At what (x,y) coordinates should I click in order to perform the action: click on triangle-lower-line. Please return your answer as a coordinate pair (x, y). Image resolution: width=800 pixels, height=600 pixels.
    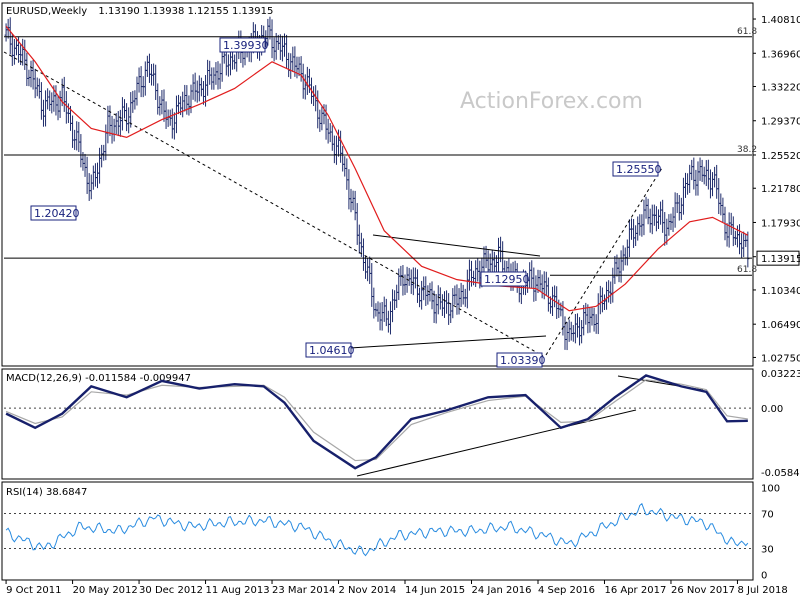
    Looking at the image, I should click on (448, 342).